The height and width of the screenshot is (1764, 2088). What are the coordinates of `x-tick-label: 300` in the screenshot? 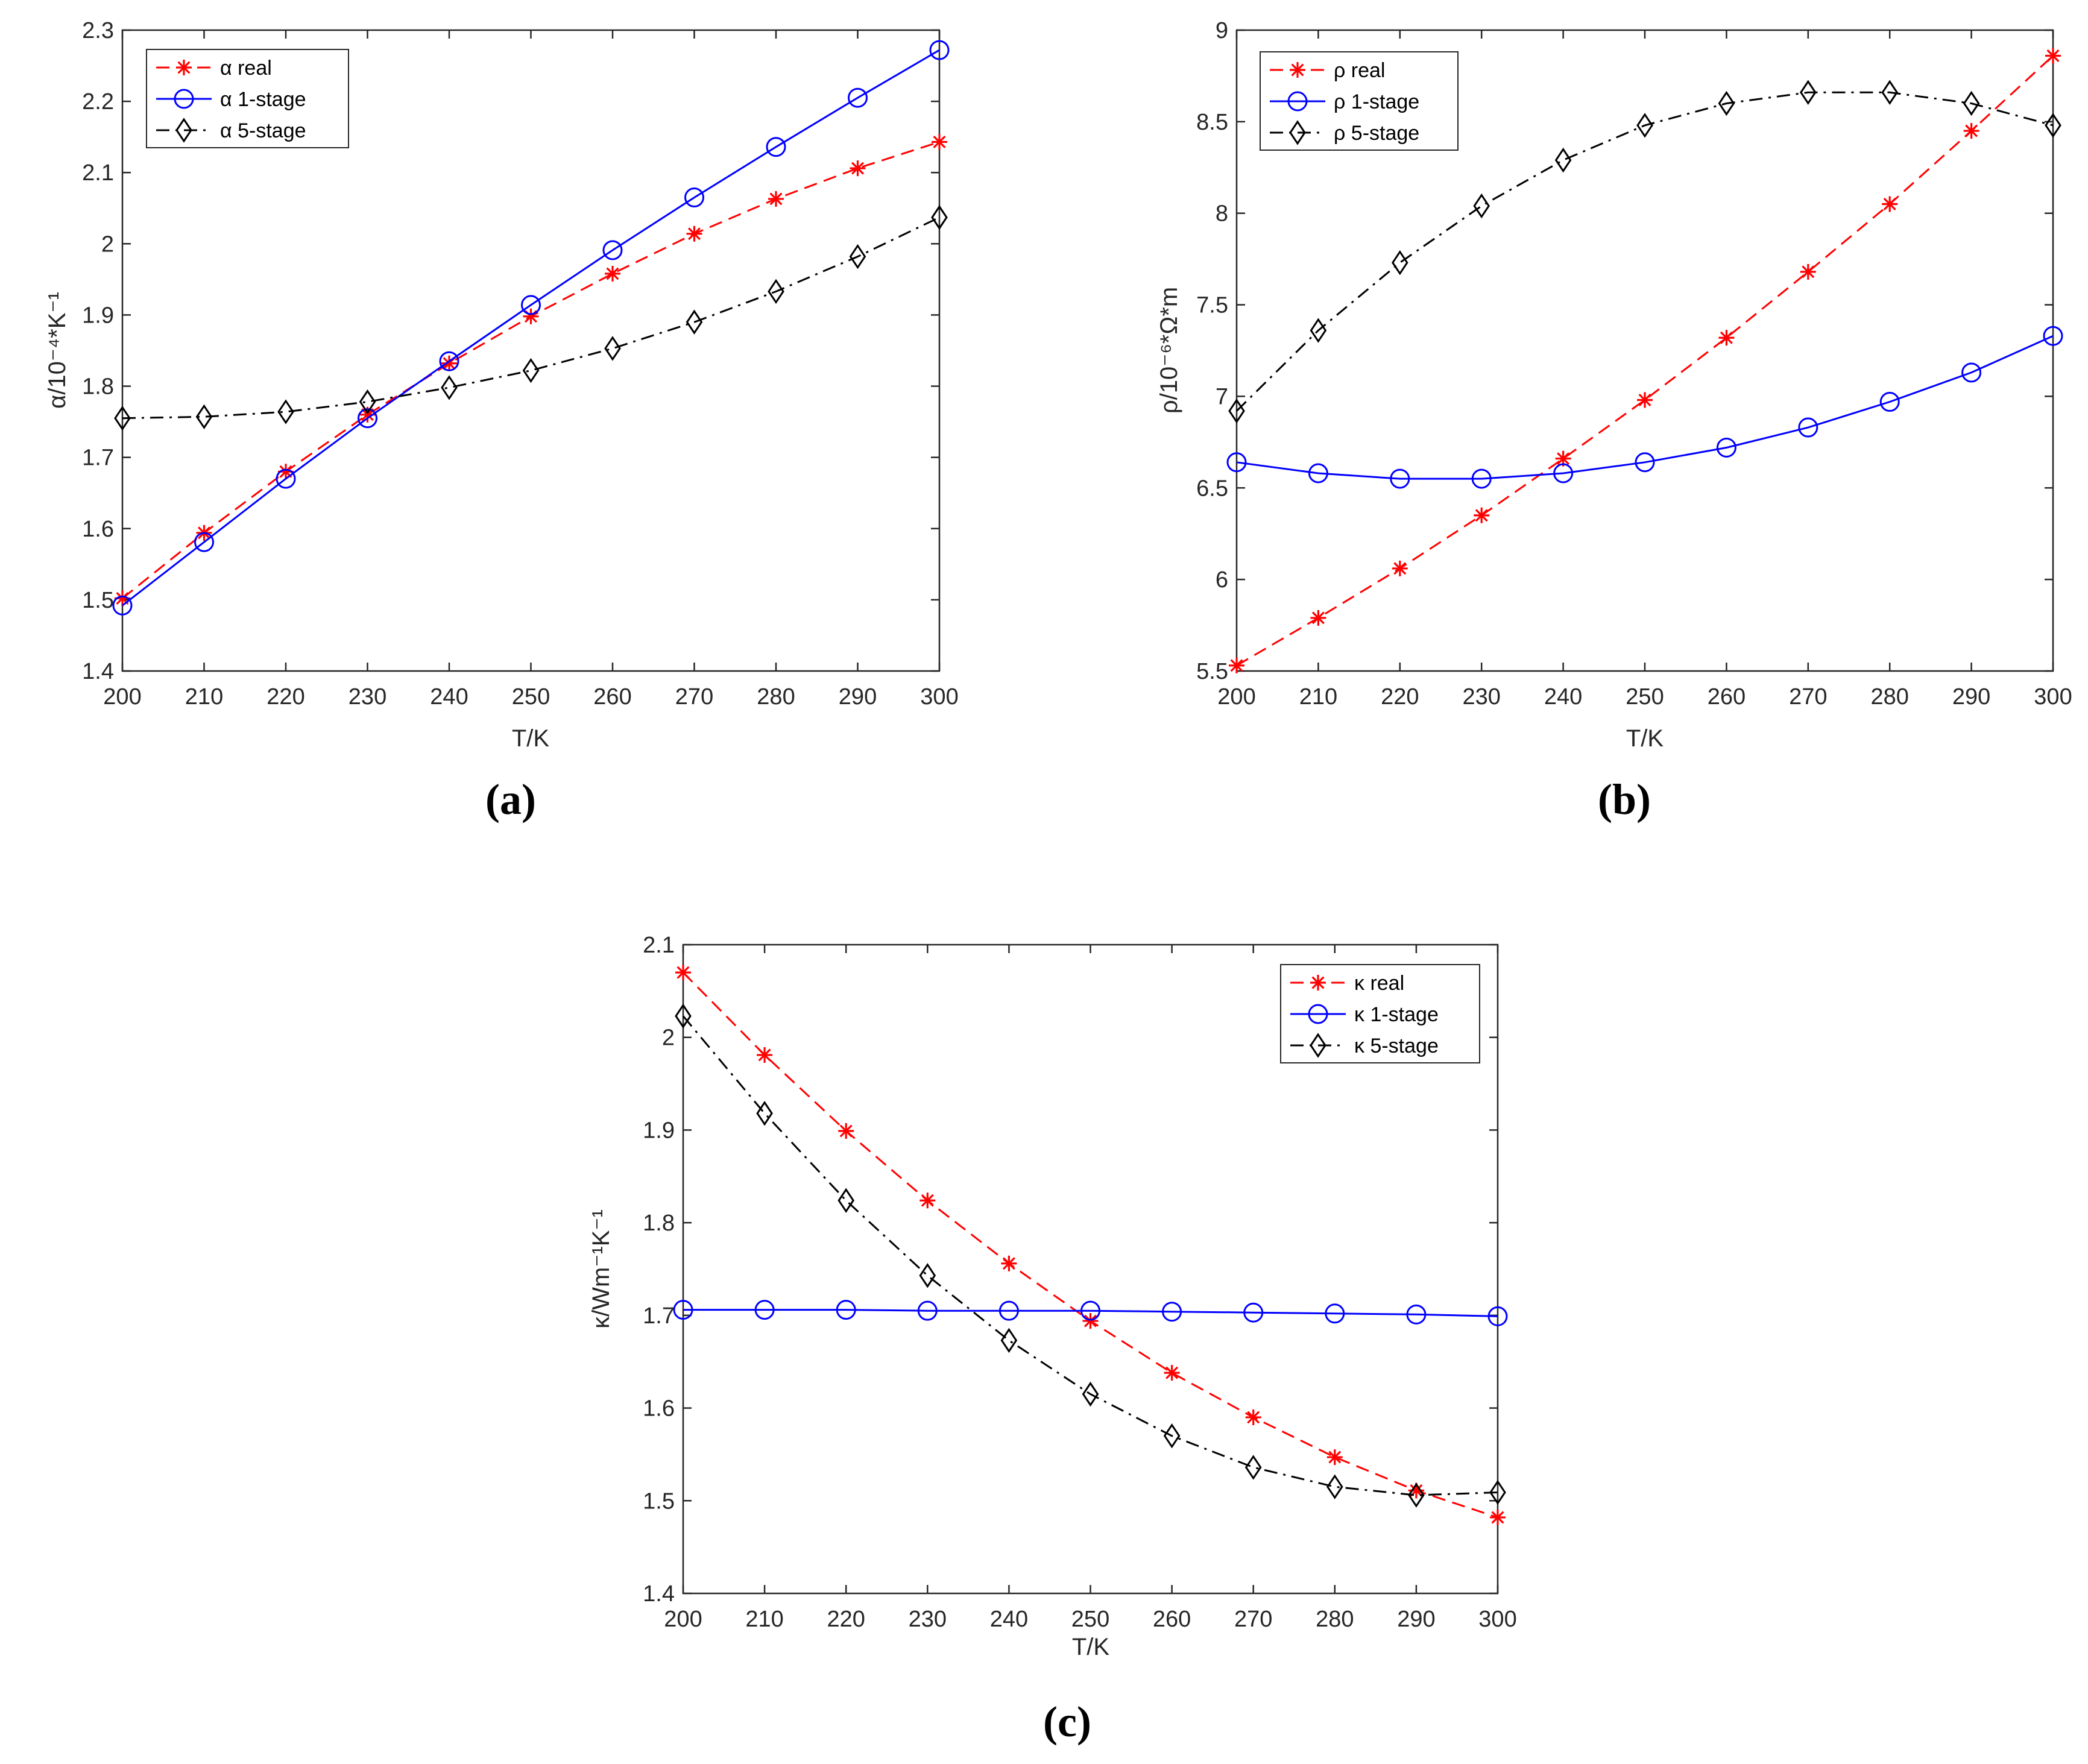 It's located at (2053, 697).